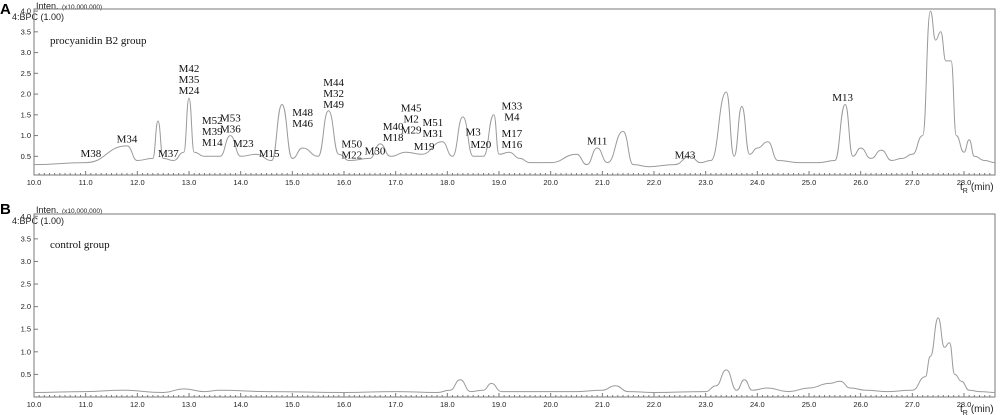 The height and width of the screenshot is (415, 1001). Describe the element at coordinates (292, 182) in the screenshot. I see `panel-a-x-tick-label: 15.0` at that location.